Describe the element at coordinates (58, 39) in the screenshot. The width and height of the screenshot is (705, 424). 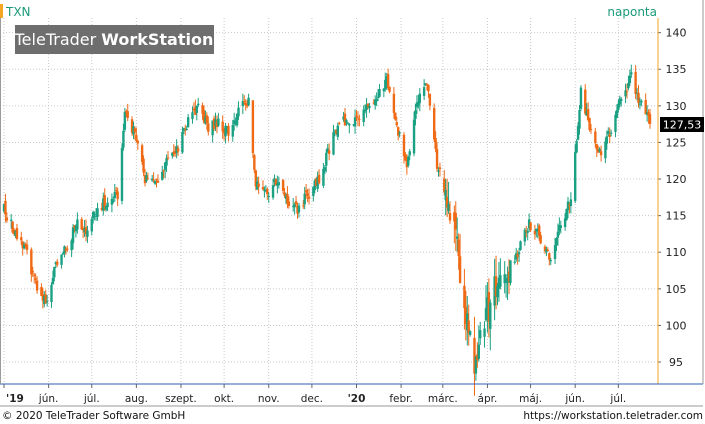
I see `logo-text-regular: TeleTrader` at that location.